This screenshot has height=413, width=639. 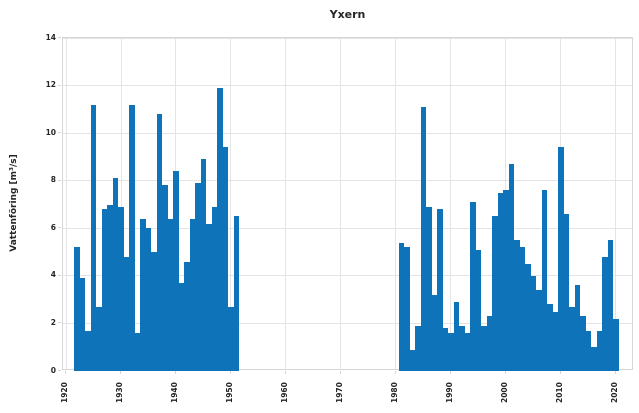 I want to click on bar-2010, so click(x=561, y=259).